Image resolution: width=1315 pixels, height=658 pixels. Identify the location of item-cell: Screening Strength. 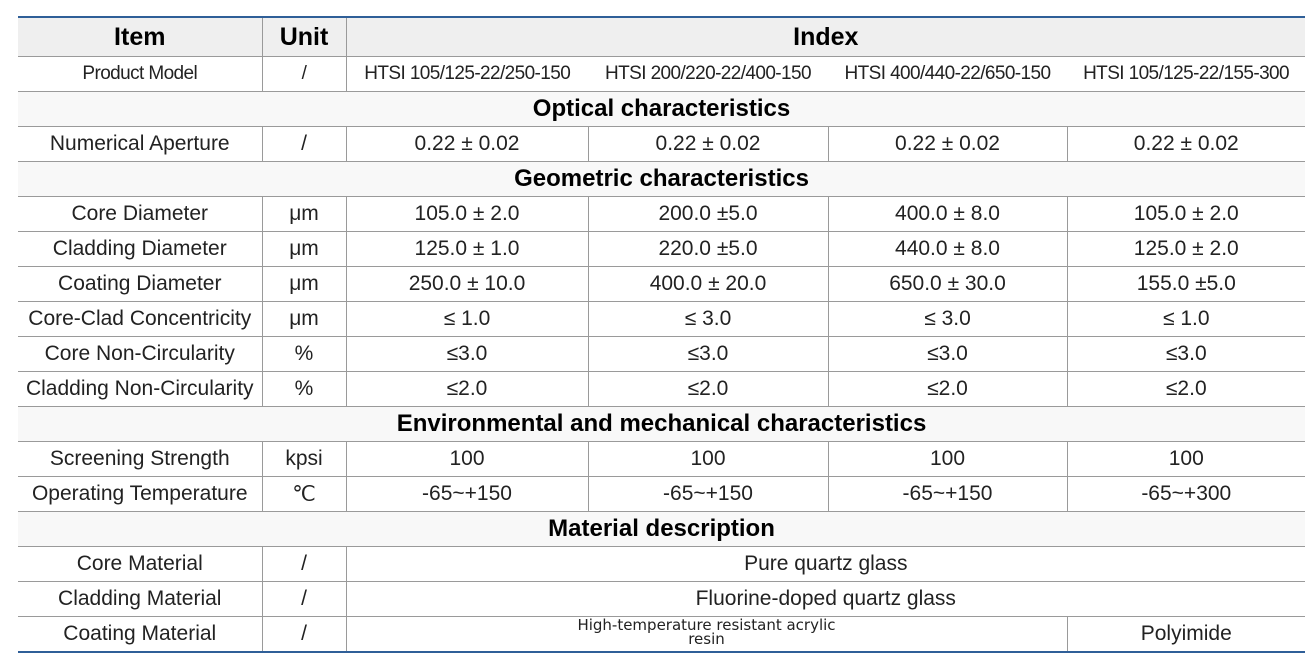
(140, 459).